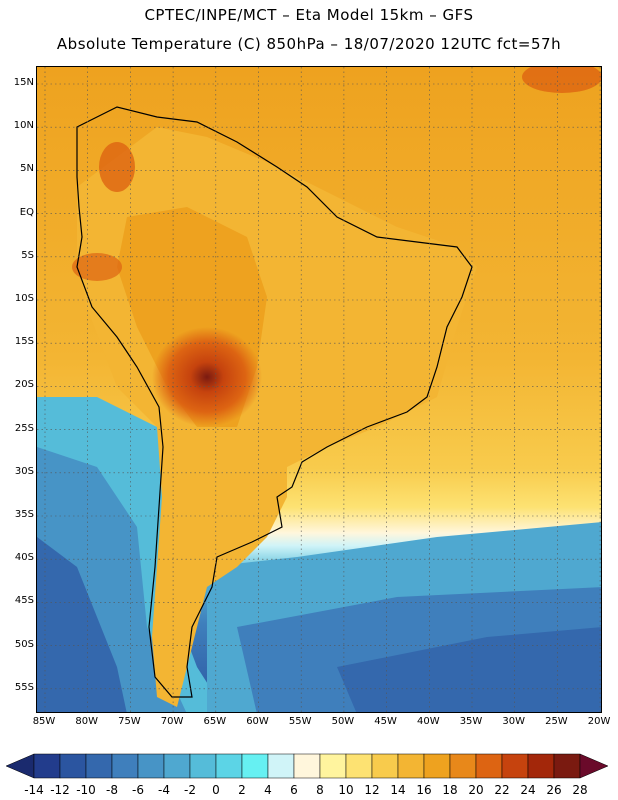 This screenshot has height=800, width=618. What do you see at coordinates (24, 687) in the screenshot?
I see `lat-label: 55S` at bounding box center [24, 687].